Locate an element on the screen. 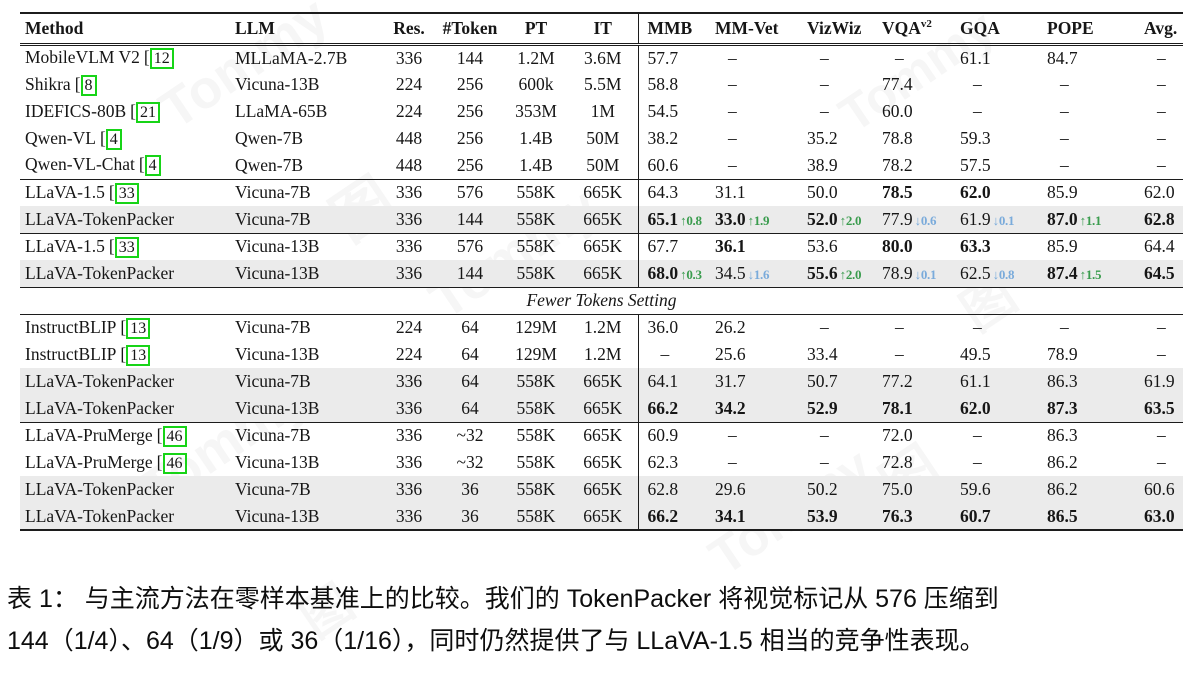 This screenshot has width=1192, height=673. pt-cell: 1.4B is located at coordinates (536, 164).